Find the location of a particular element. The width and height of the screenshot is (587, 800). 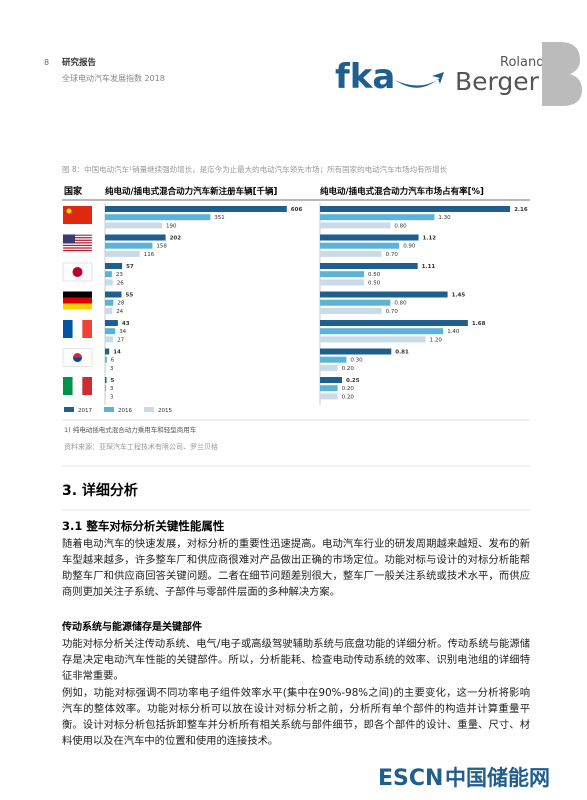

value-label: 55 is located at coordinates (130, 296).